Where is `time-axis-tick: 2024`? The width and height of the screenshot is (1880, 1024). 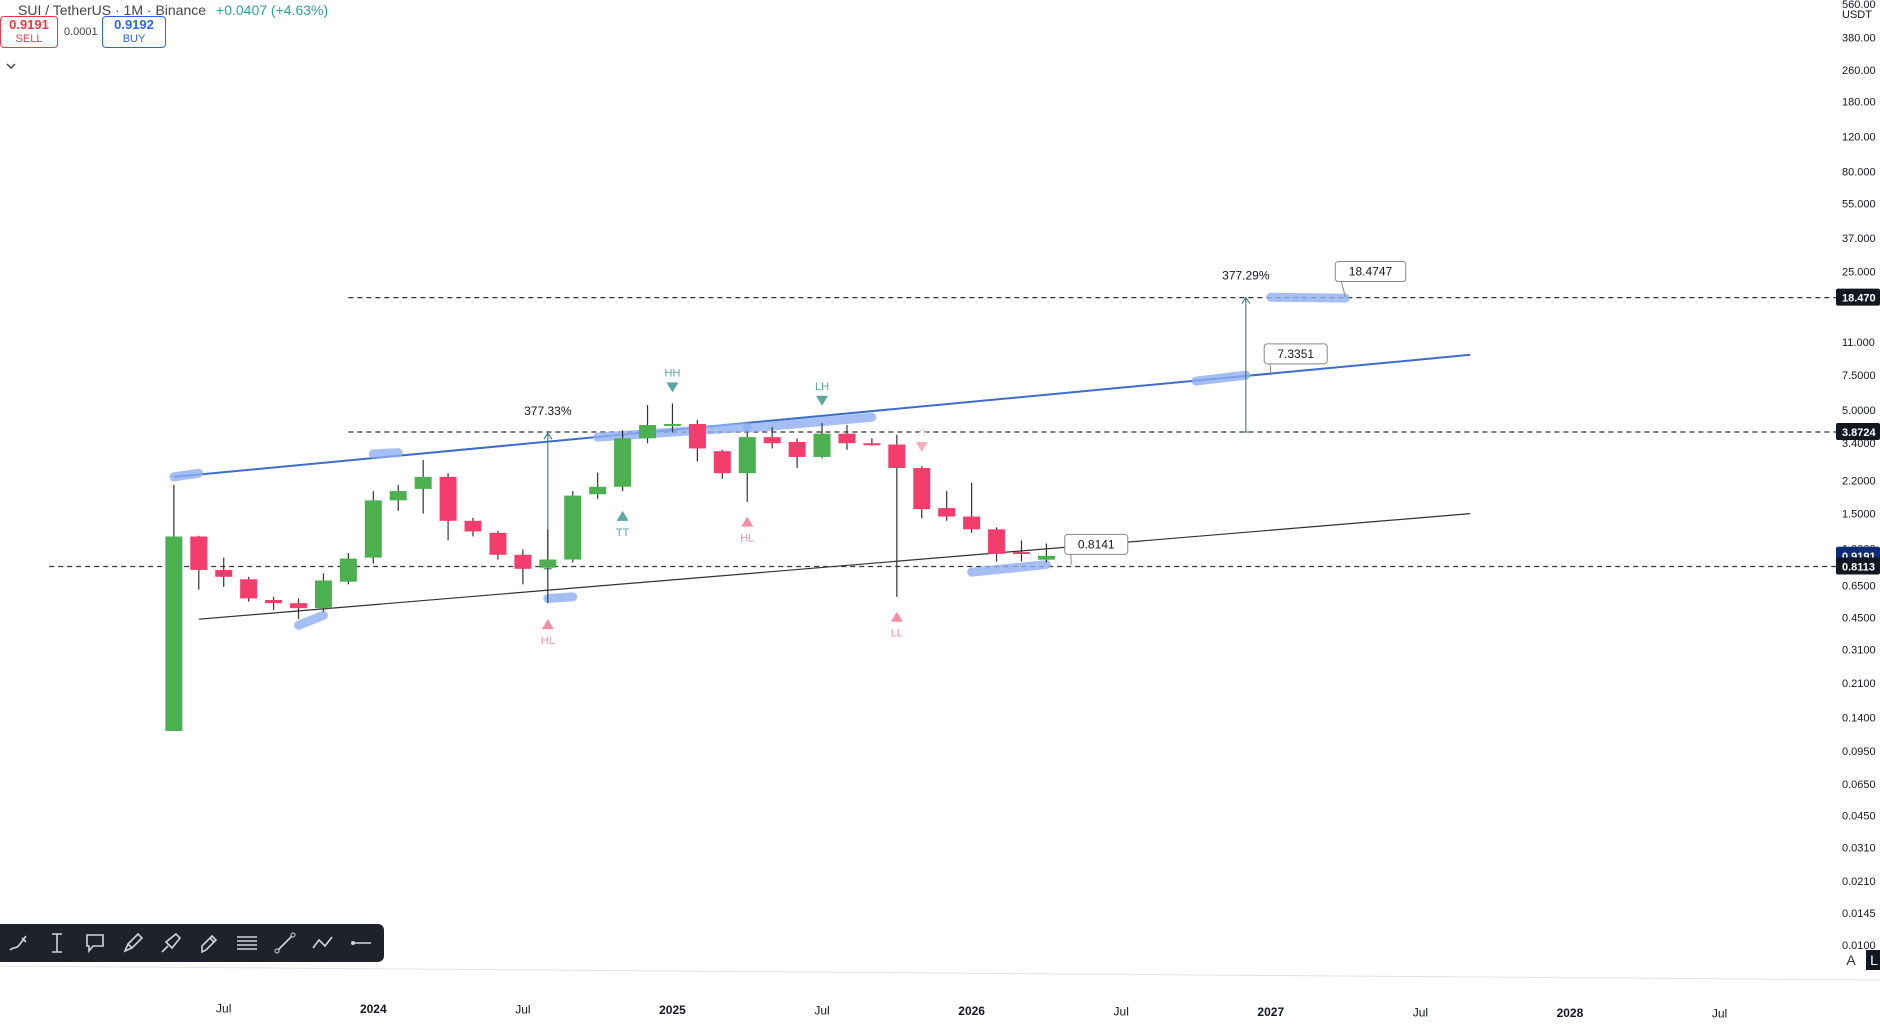
time-axis-tick: 2024 is located at coordinates (373, 1009).